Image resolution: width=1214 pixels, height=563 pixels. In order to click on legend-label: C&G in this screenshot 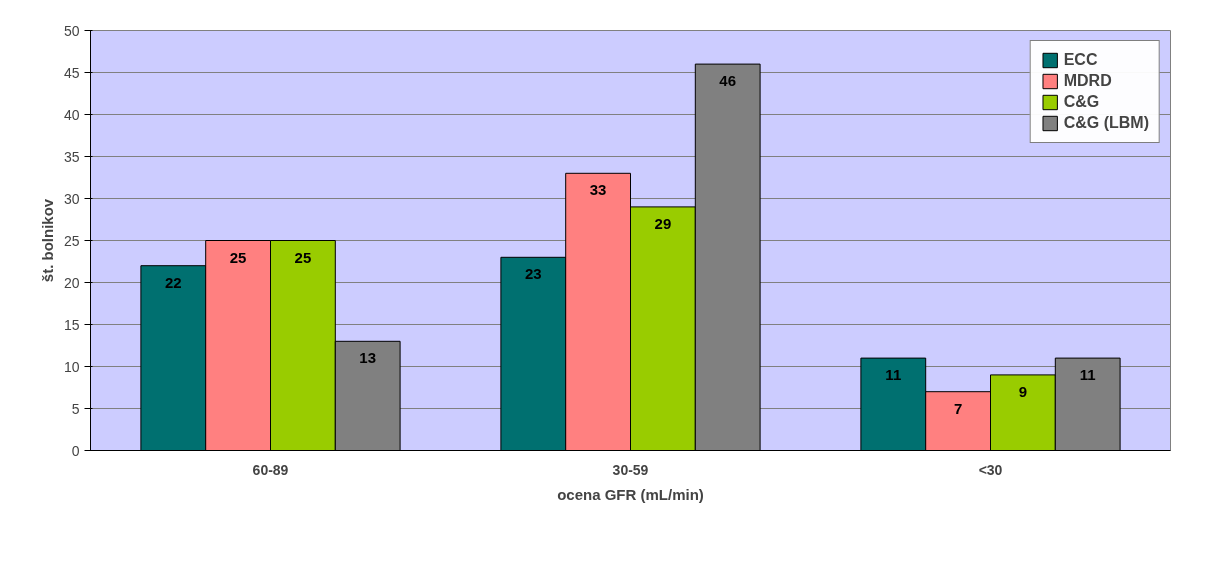, I will do `click(1081, 102)`.